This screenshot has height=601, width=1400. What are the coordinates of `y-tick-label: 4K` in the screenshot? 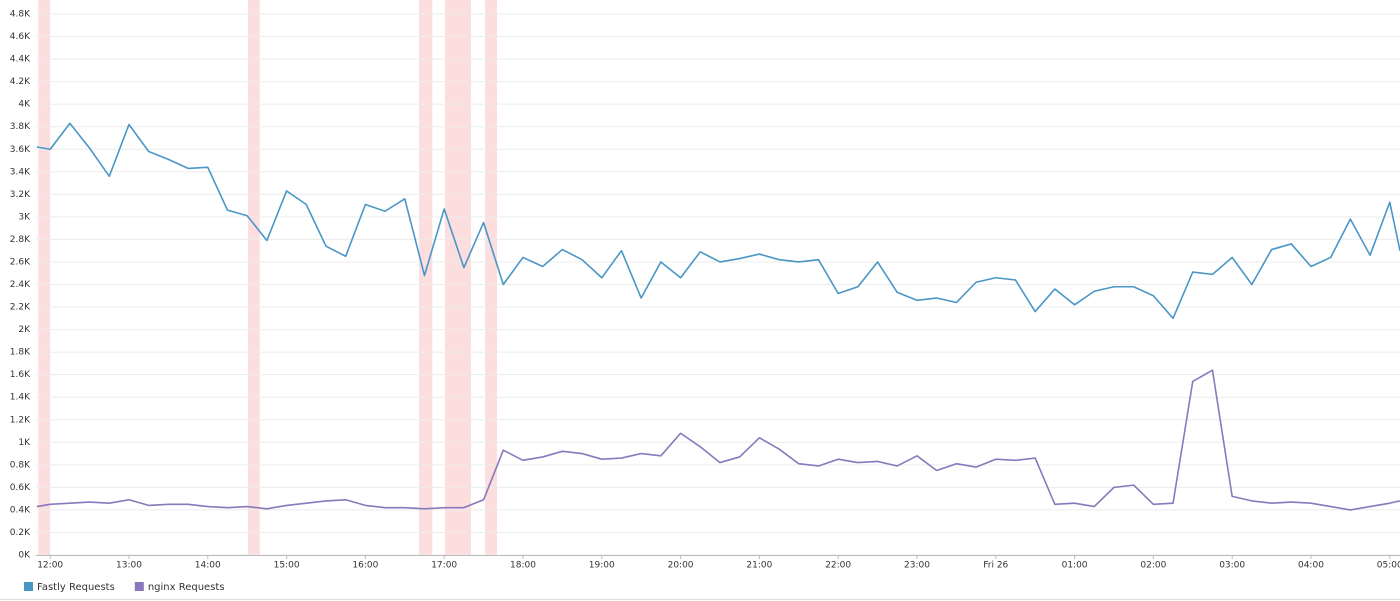 It's located at (24, 105).